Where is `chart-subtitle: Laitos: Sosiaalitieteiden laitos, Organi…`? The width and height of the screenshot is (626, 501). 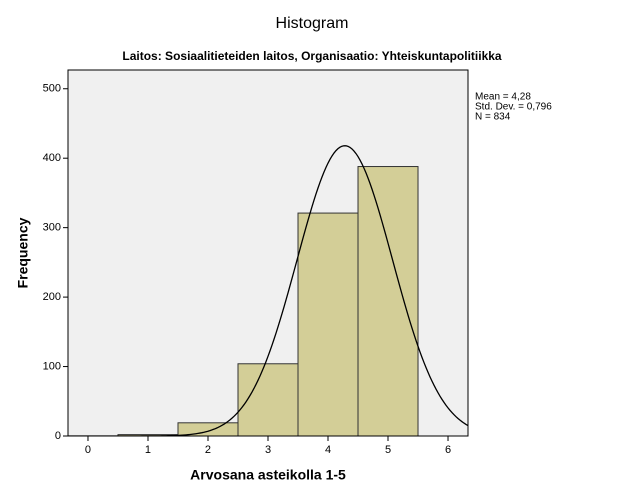 chart-subtitle: Laitos: Sosiaalitieteiden laitos, Organi… is located at coordinates (312, 56).